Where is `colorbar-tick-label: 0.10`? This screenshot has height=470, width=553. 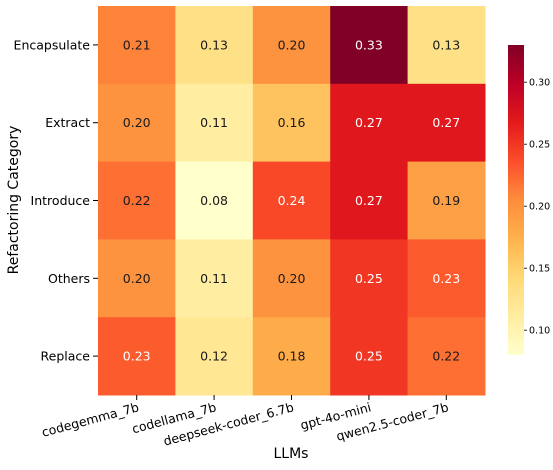
colorbar-tick-label: 0.10 is located at coordinates (539, 331).